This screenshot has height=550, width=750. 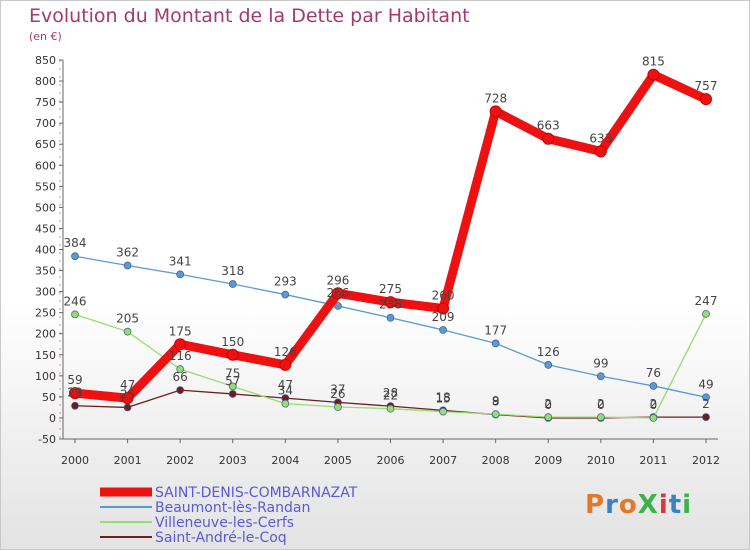 I want to click on data-label-3: 57, so click(x=232, y=381).